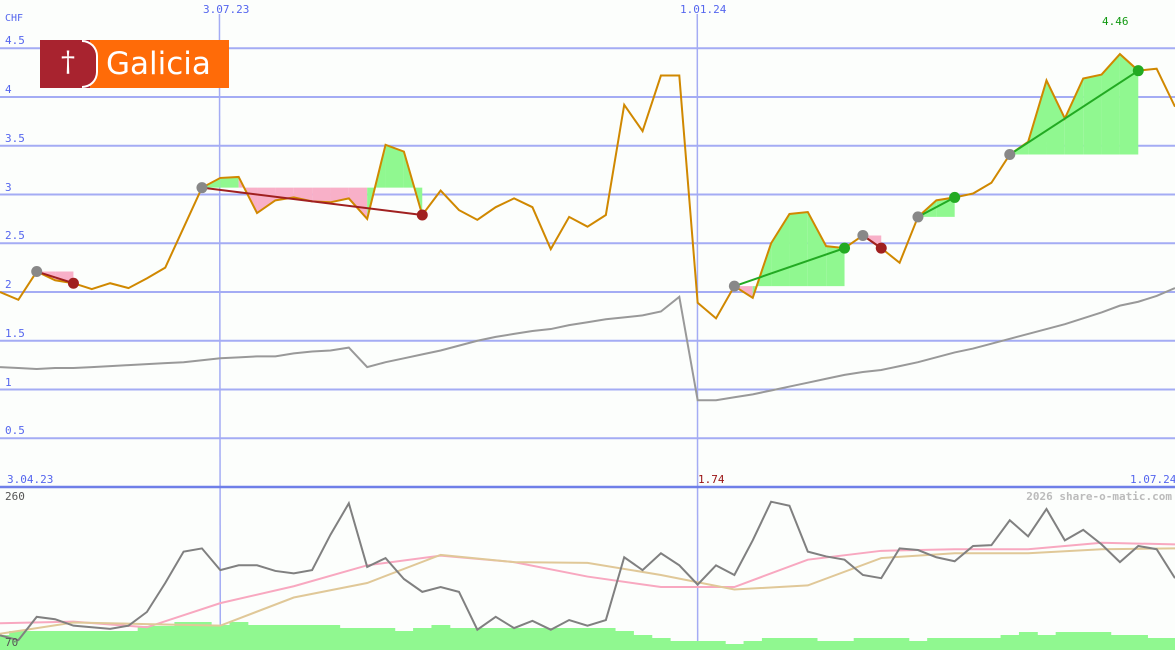 This screenshot has height=650, width=1175. I want to click on y-tick-label: 2, so click(8, 284).